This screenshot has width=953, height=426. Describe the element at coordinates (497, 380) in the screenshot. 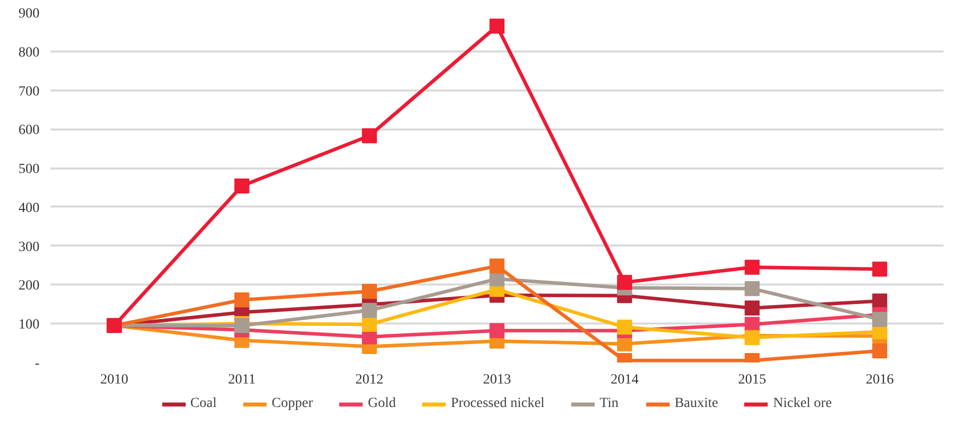

I see `x-tick-label: 2013` at that location.